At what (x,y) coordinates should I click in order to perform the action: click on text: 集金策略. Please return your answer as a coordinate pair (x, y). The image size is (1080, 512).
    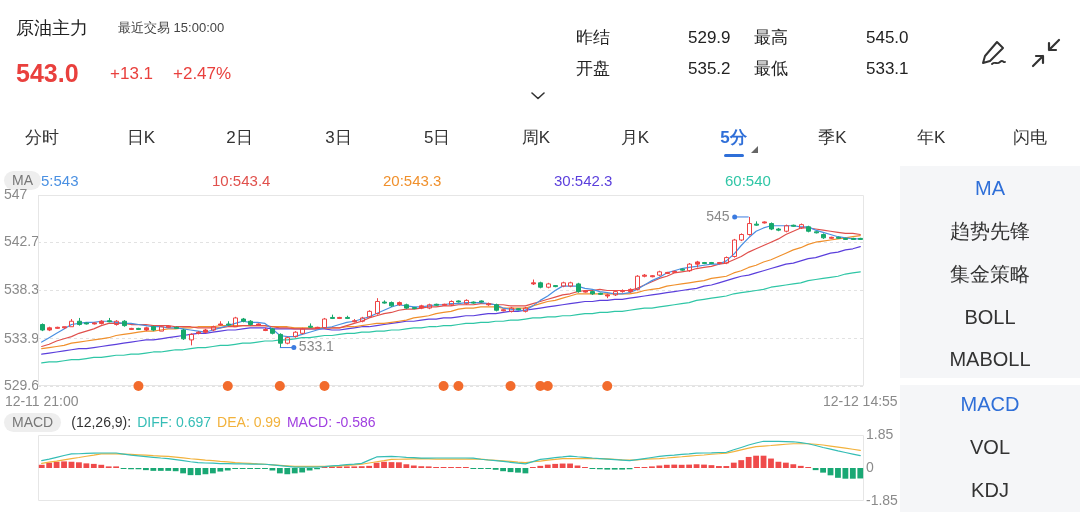
    Looking at the image, I should click on (990, 274).